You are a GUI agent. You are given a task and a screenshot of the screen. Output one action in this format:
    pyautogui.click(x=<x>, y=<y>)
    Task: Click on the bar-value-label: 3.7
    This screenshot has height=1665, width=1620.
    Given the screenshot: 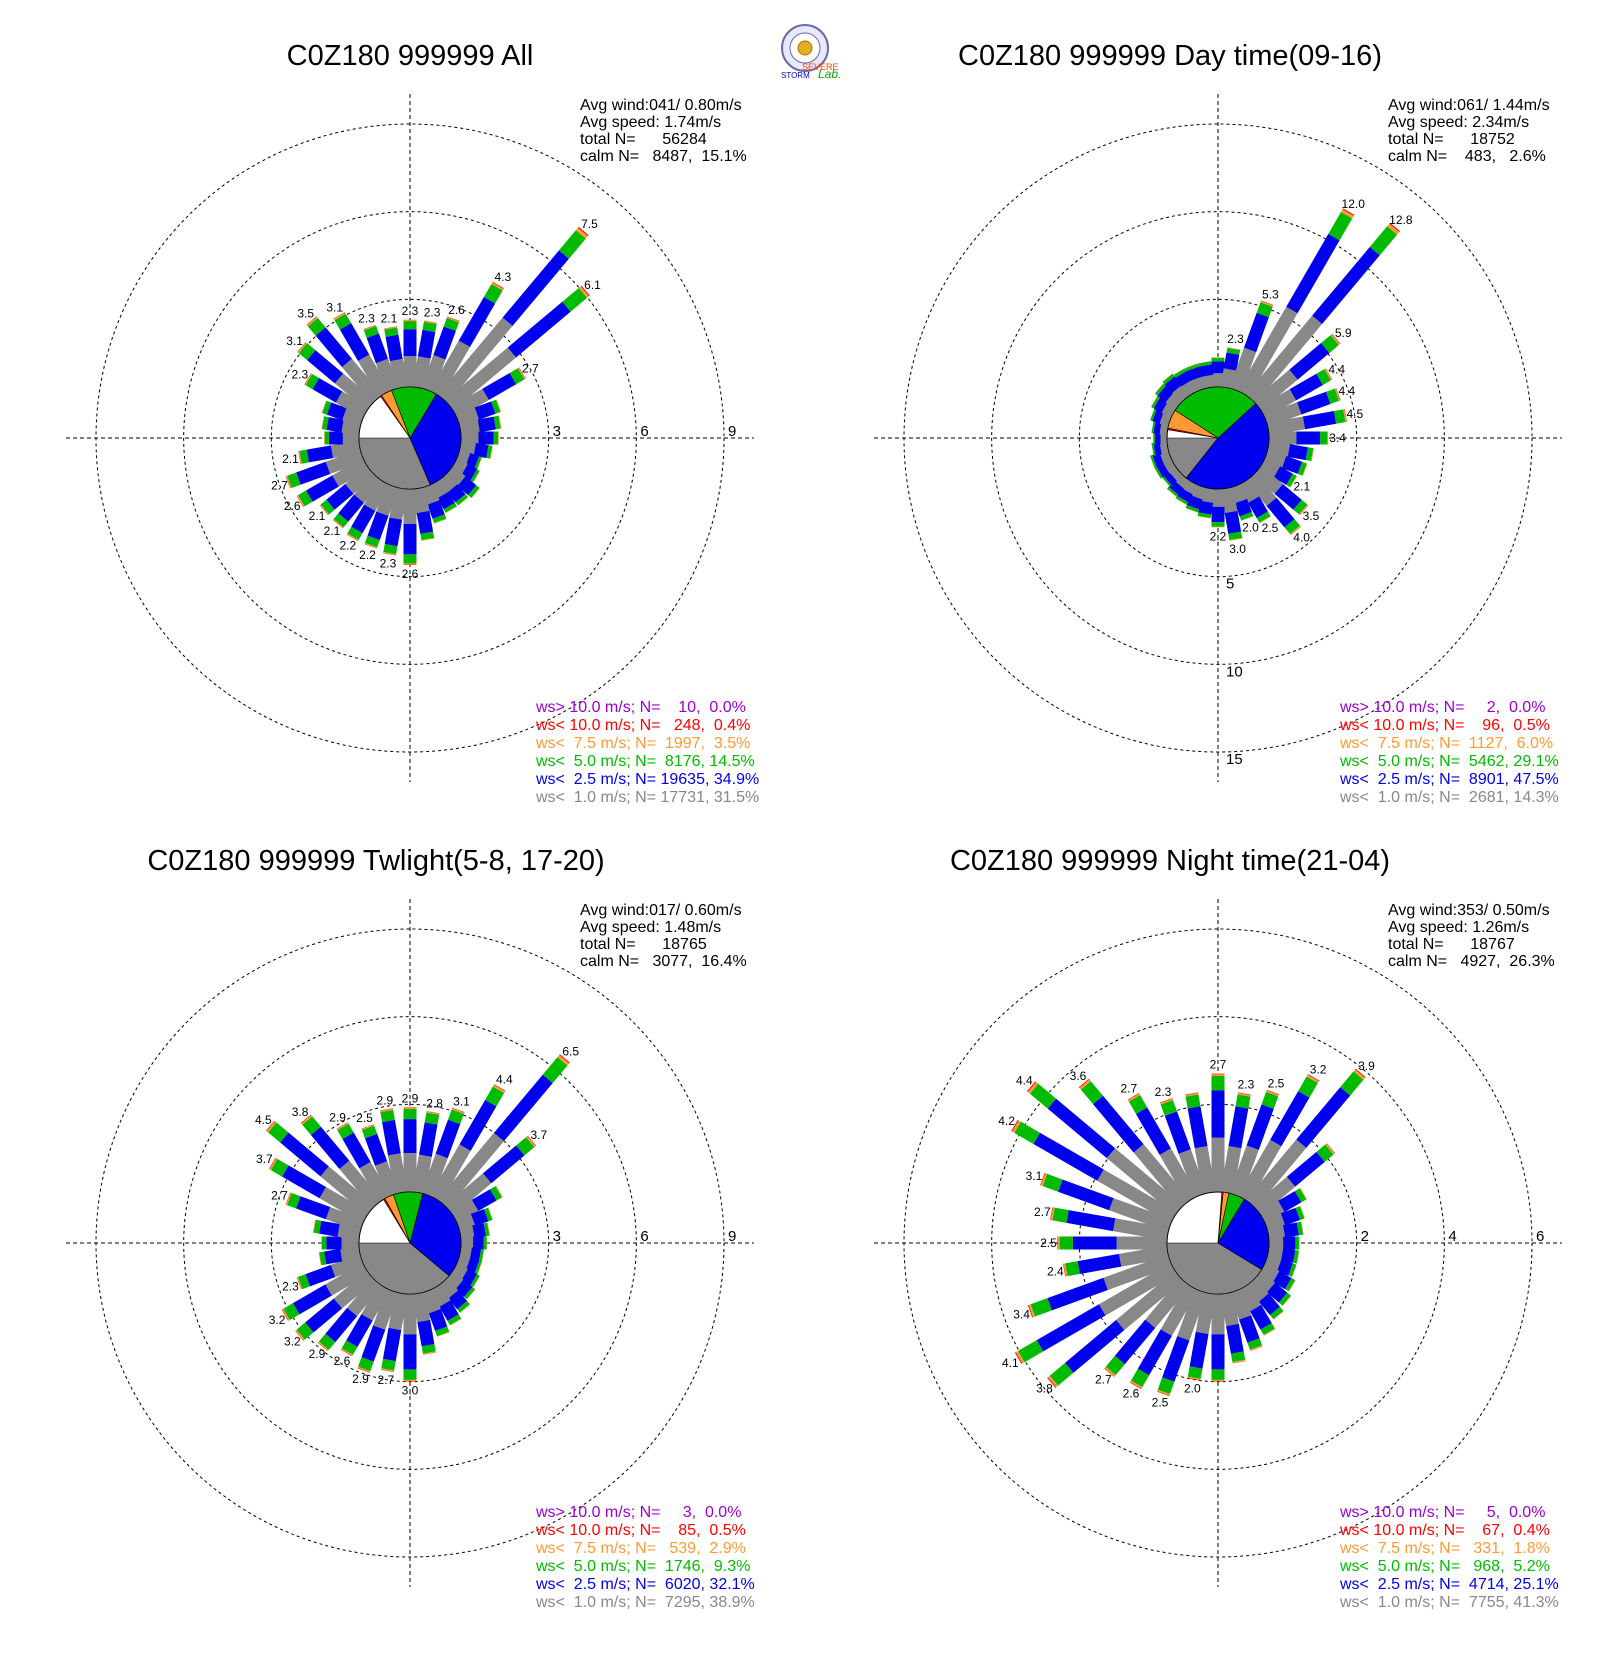 What is the action you would take?
    pyautogui.click(x=538, y=1135)
    